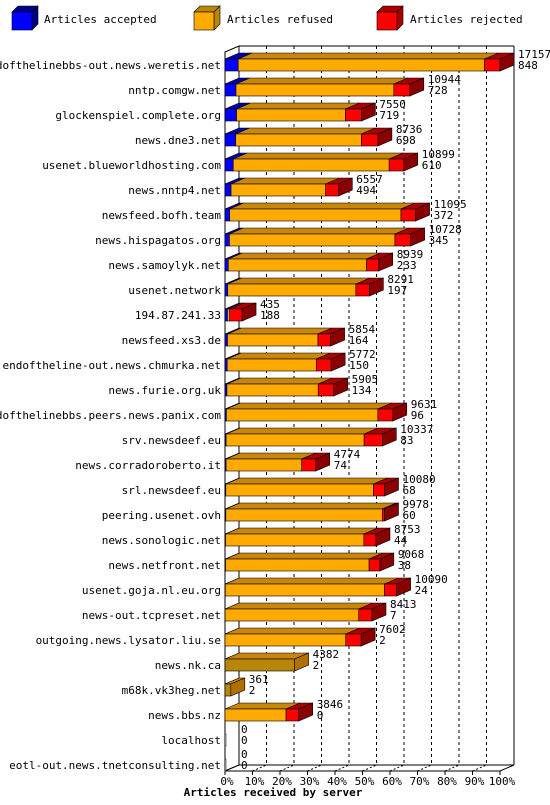 The width and height of the screenshot is (550, 805). What do you see at coordinates (273, 792) in the screenshot?
I see `x-axis-label: Articles received by server` at bounding box center [273, 792].